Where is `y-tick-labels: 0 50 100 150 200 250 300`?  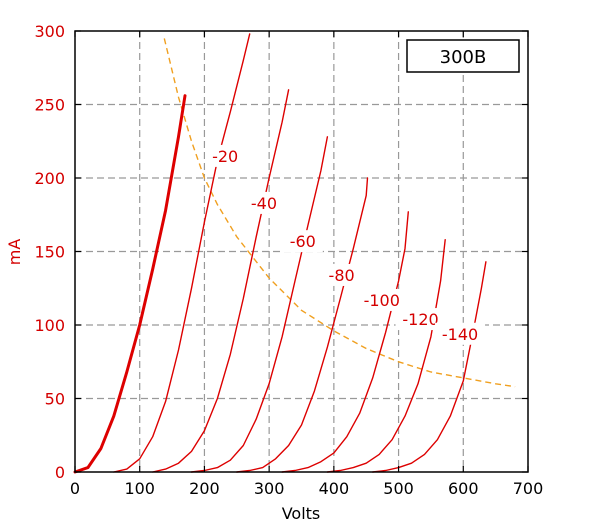
y-tick-labels: 0 50 100 150 200 250 300 is located at coordinates (49, 252).